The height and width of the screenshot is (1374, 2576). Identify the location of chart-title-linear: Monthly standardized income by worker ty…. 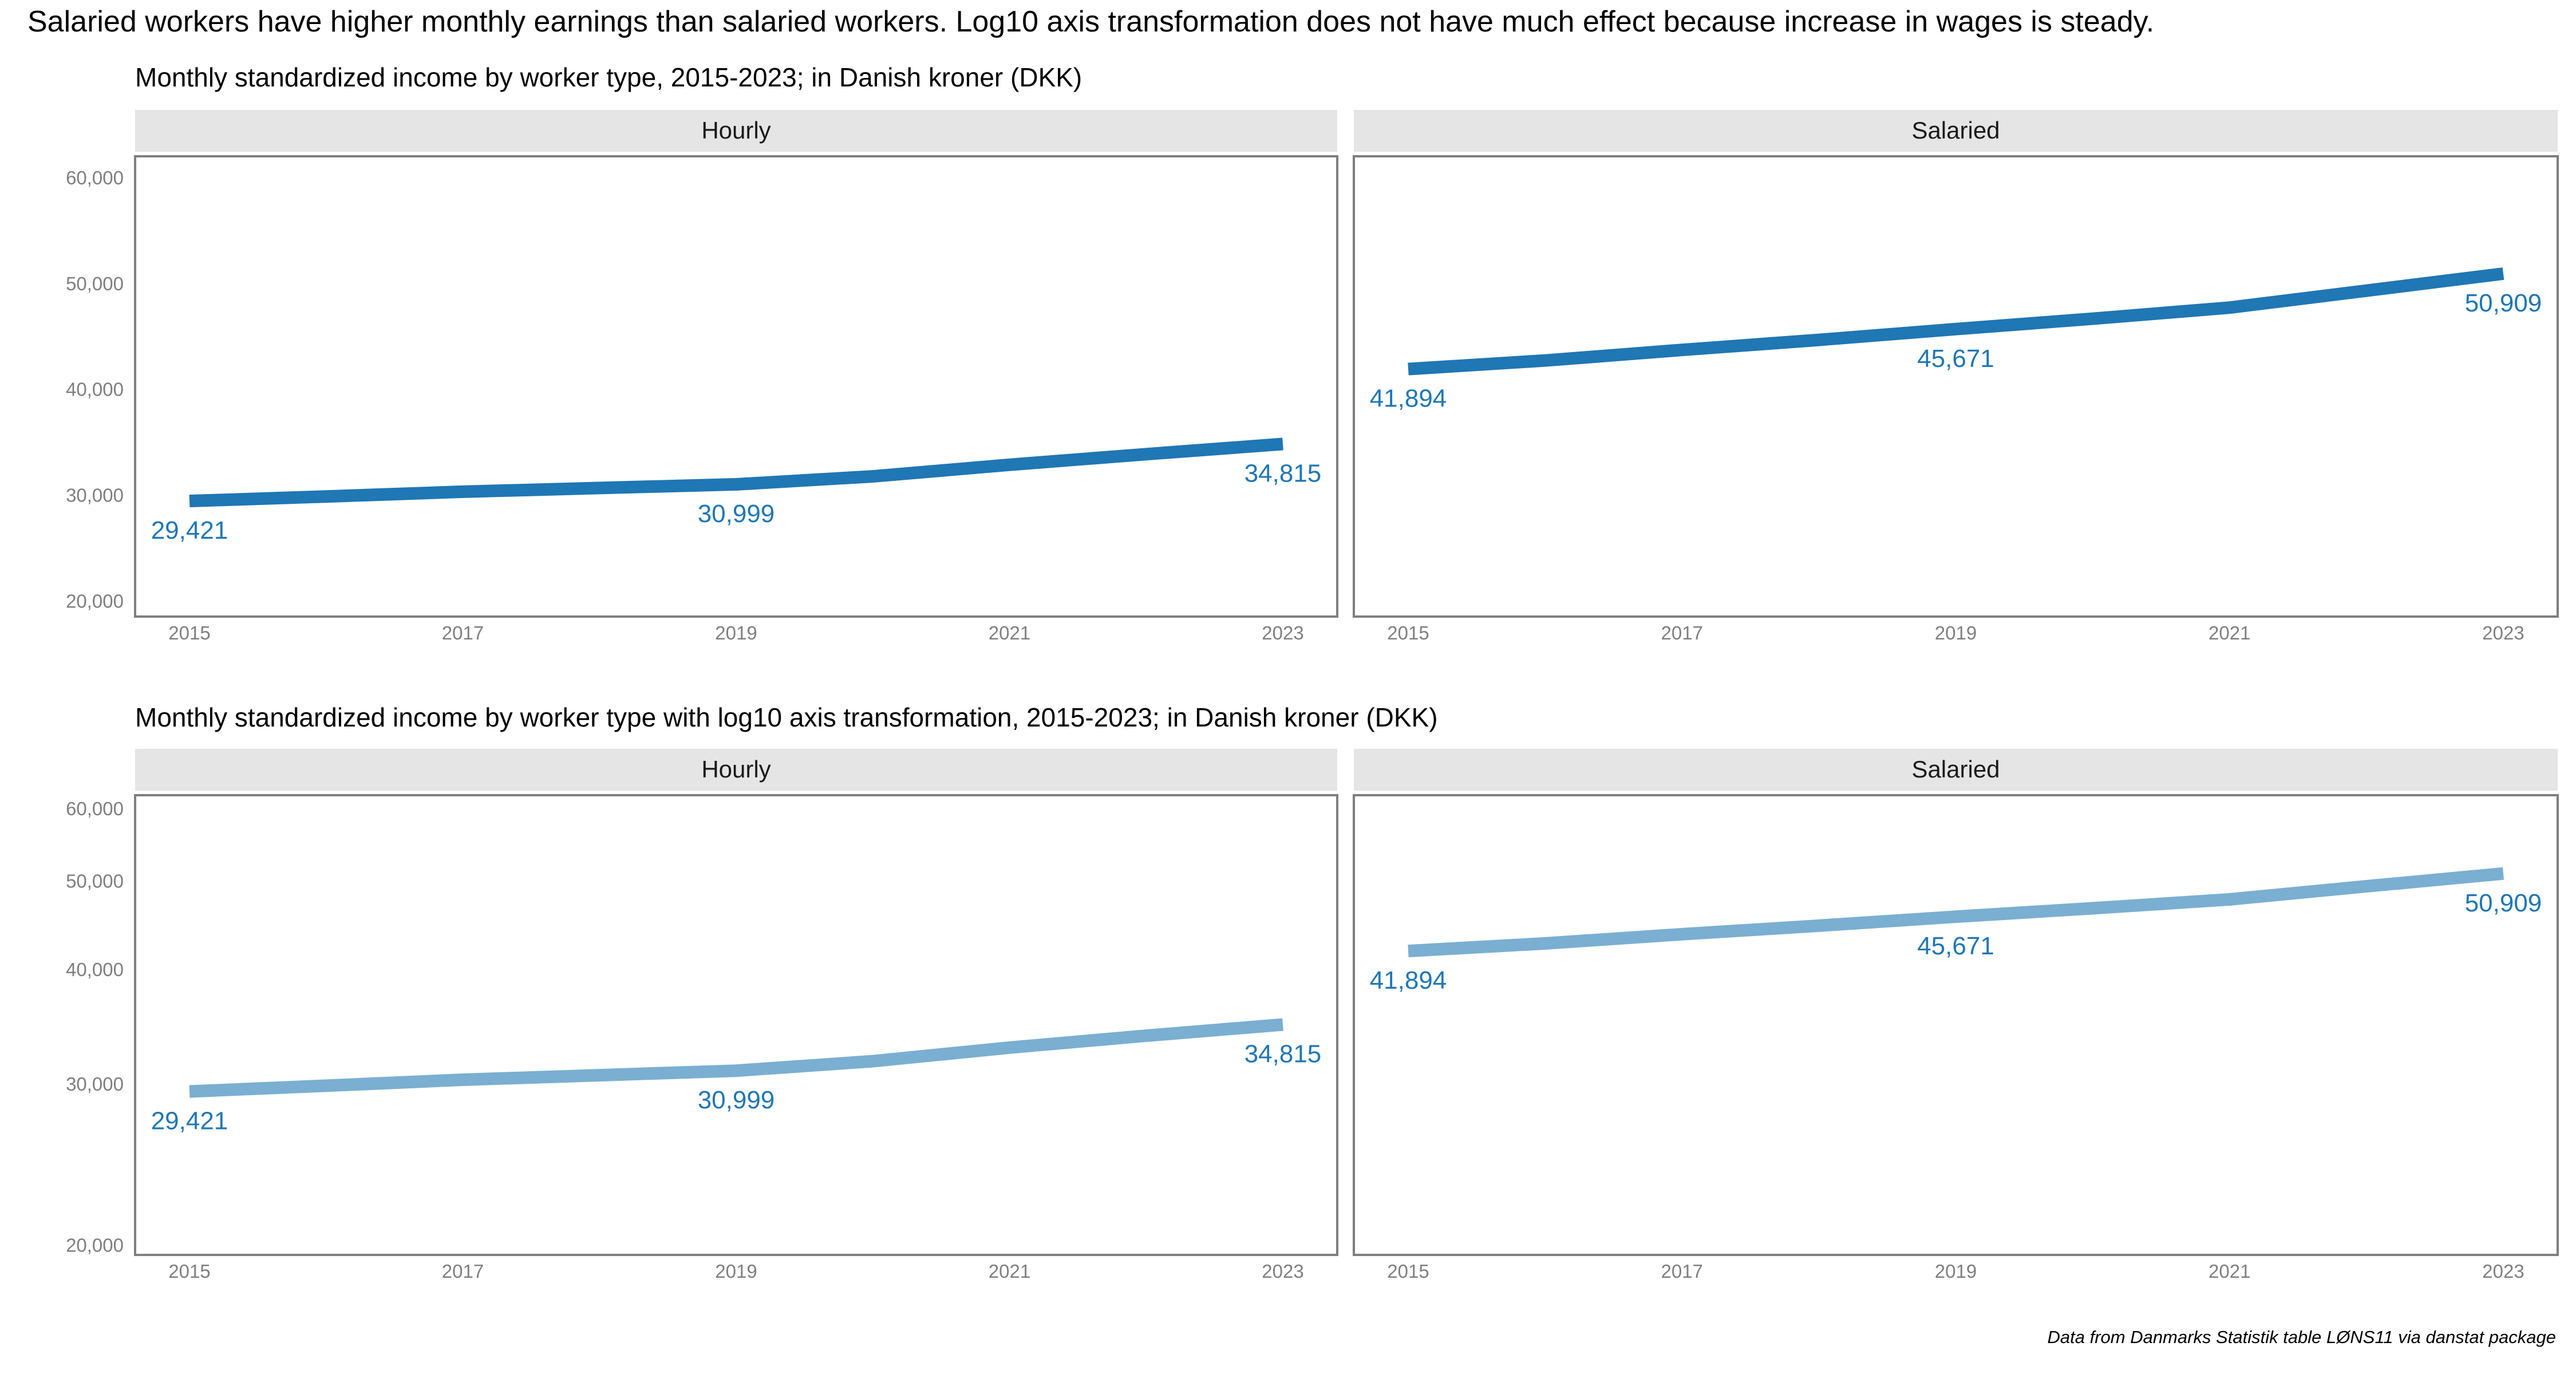
(608, 77).